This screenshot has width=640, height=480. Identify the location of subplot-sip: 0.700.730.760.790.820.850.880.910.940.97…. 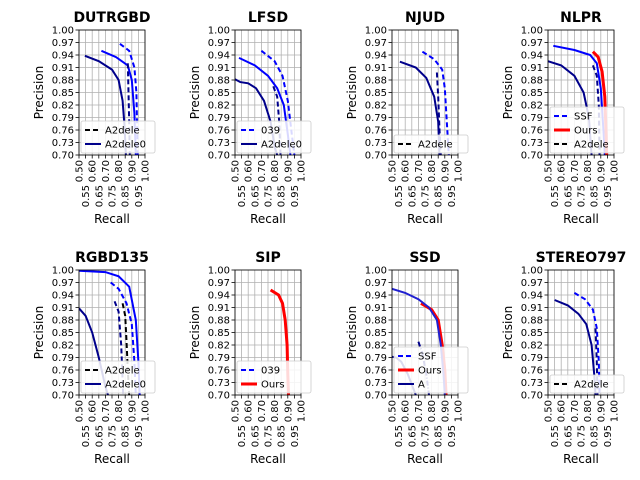
(248, 358).